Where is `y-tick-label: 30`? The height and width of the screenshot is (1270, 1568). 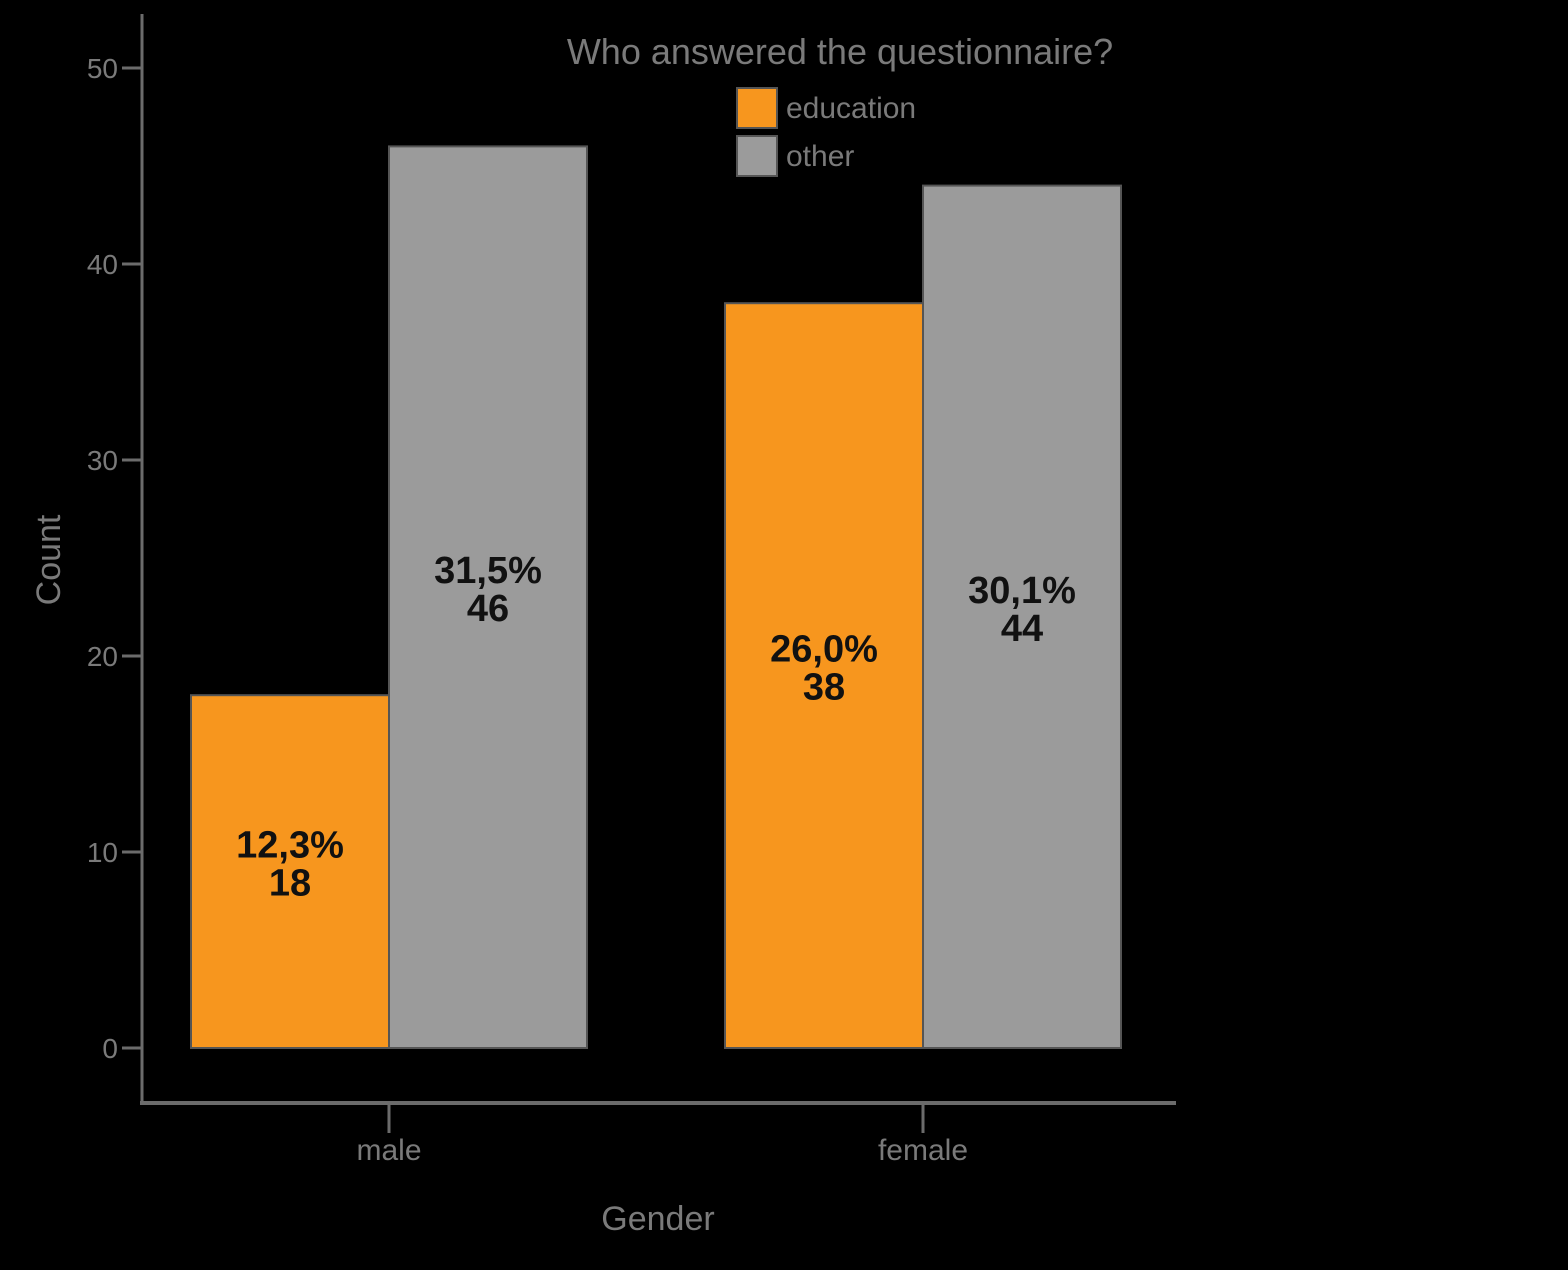
y-tick-label: 30 is located at coordinates (102, 460).